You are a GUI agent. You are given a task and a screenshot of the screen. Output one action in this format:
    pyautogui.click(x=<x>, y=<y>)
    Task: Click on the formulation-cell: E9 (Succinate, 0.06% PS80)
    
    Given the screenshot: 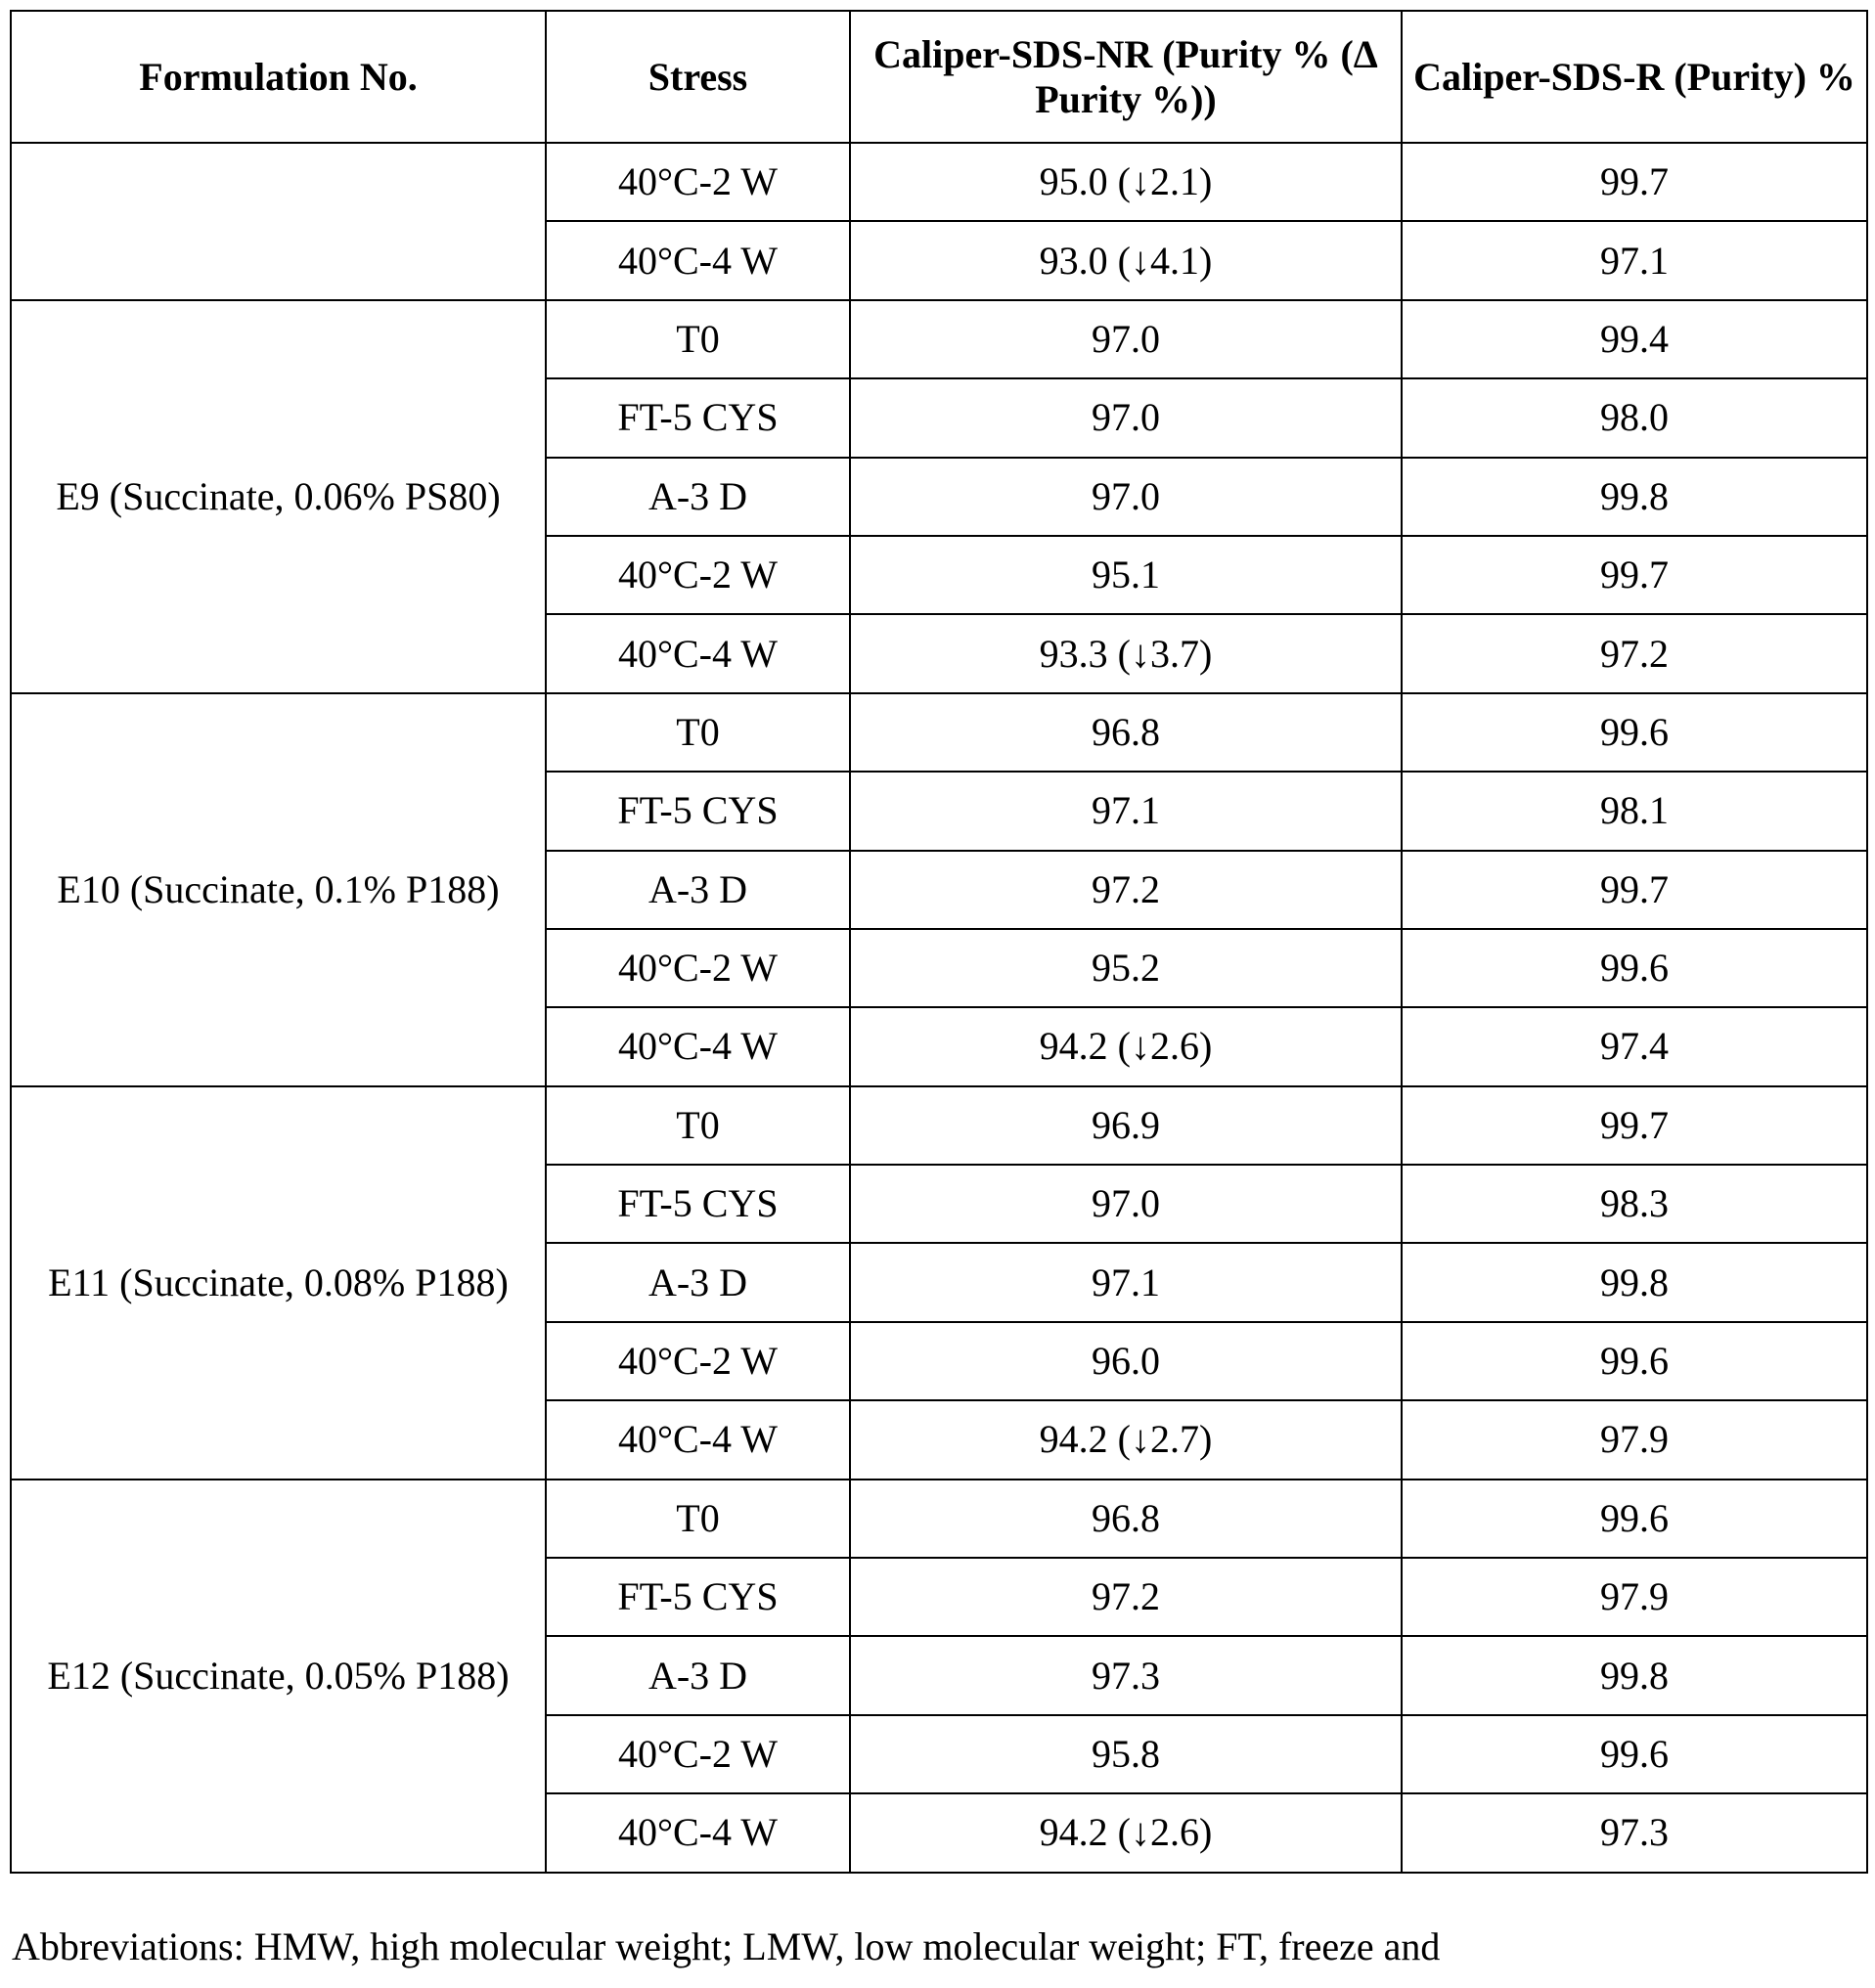 What is the action you would take?
    pyautogui.click(x=278, y=496)
    